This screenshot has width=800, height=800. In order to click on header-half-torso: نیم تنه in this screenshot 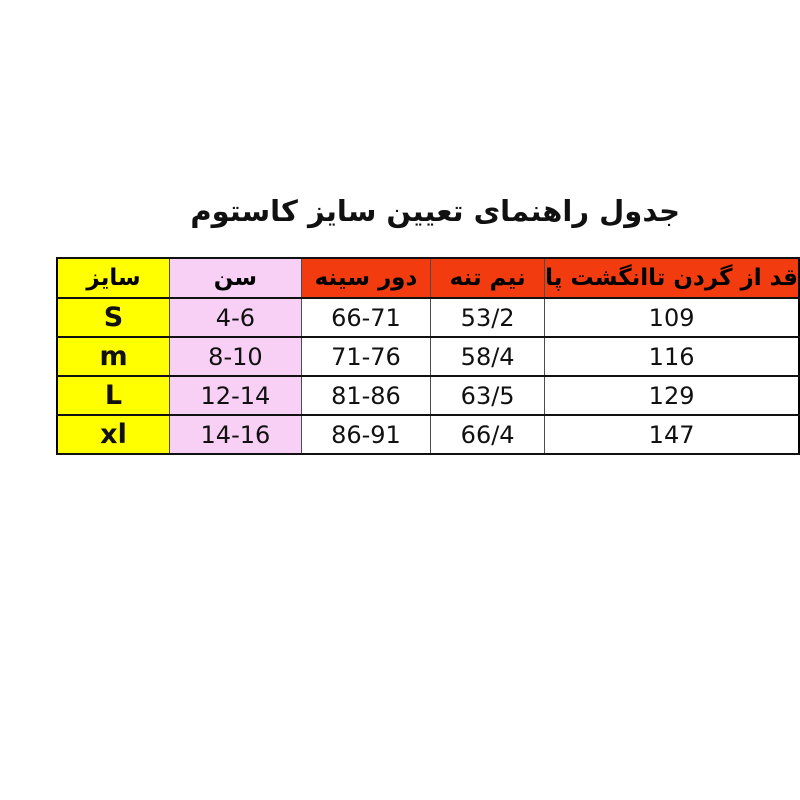, I will do `click(488, 278)`.